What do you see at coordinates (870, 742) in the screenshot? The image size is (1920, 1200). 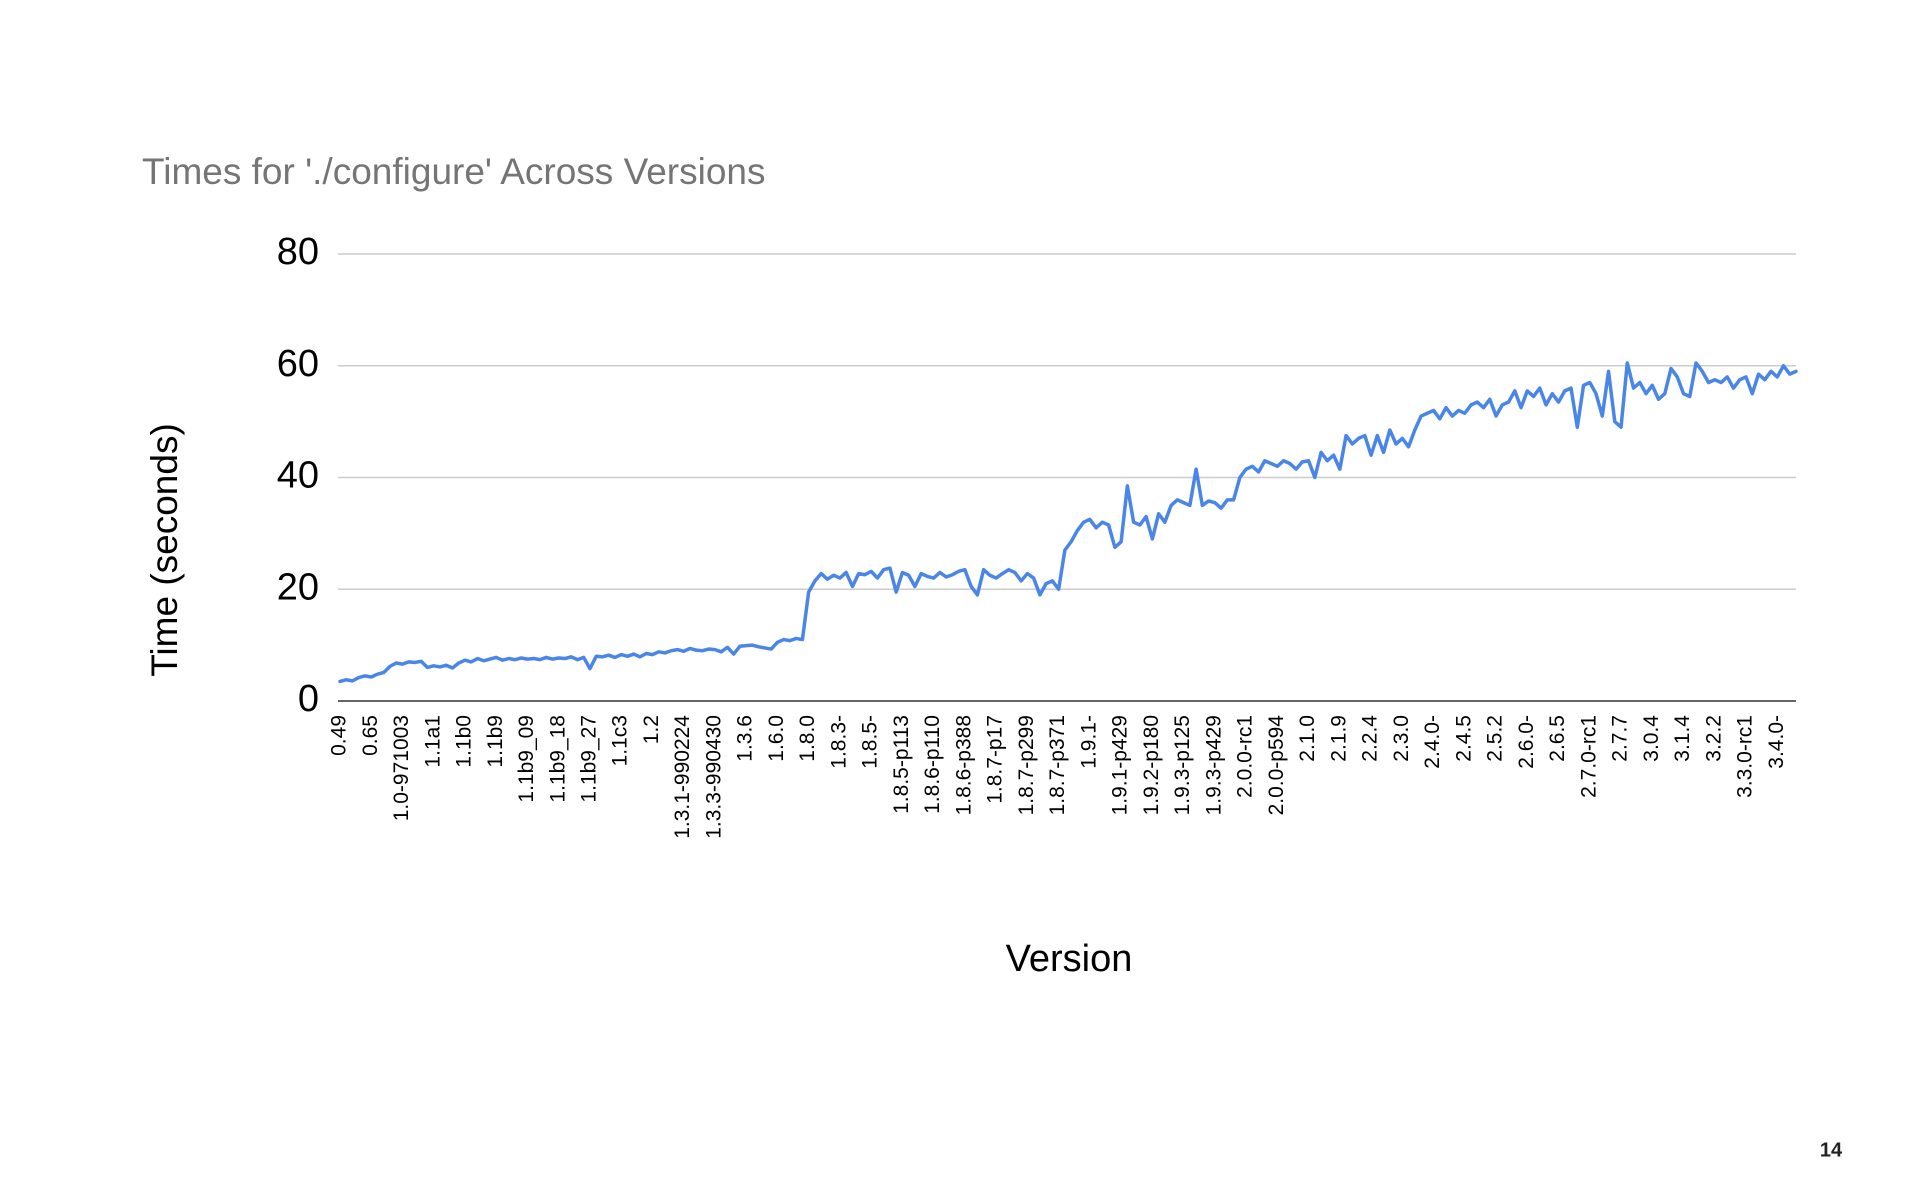 I see `x-tick-label: 1.8.5-` at bounding box center [870, 742].